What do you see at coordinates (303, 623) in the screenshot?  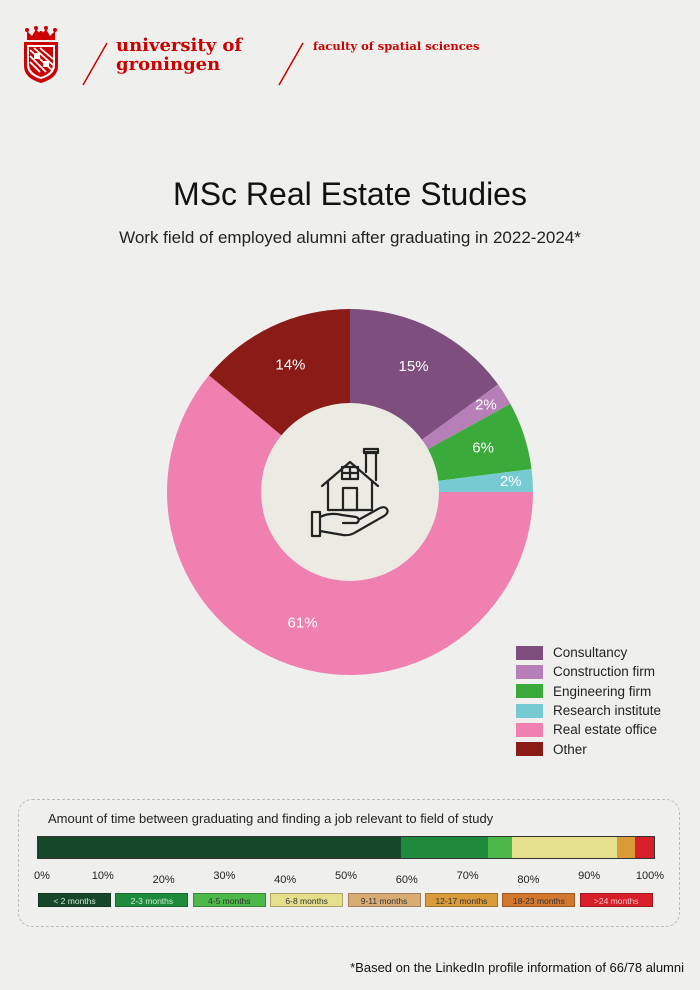 I see `slice-label-real-estate-office: 61%` at bounding box center [303, 623].